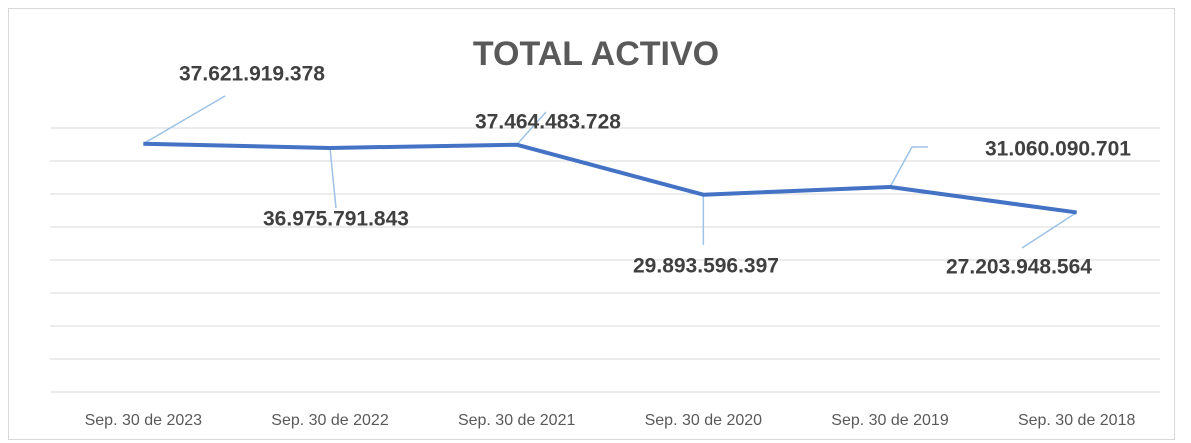 This screenshot has width=1191, height=443. I want to click on data-label: 37.621.919.378, so click(252, 74).